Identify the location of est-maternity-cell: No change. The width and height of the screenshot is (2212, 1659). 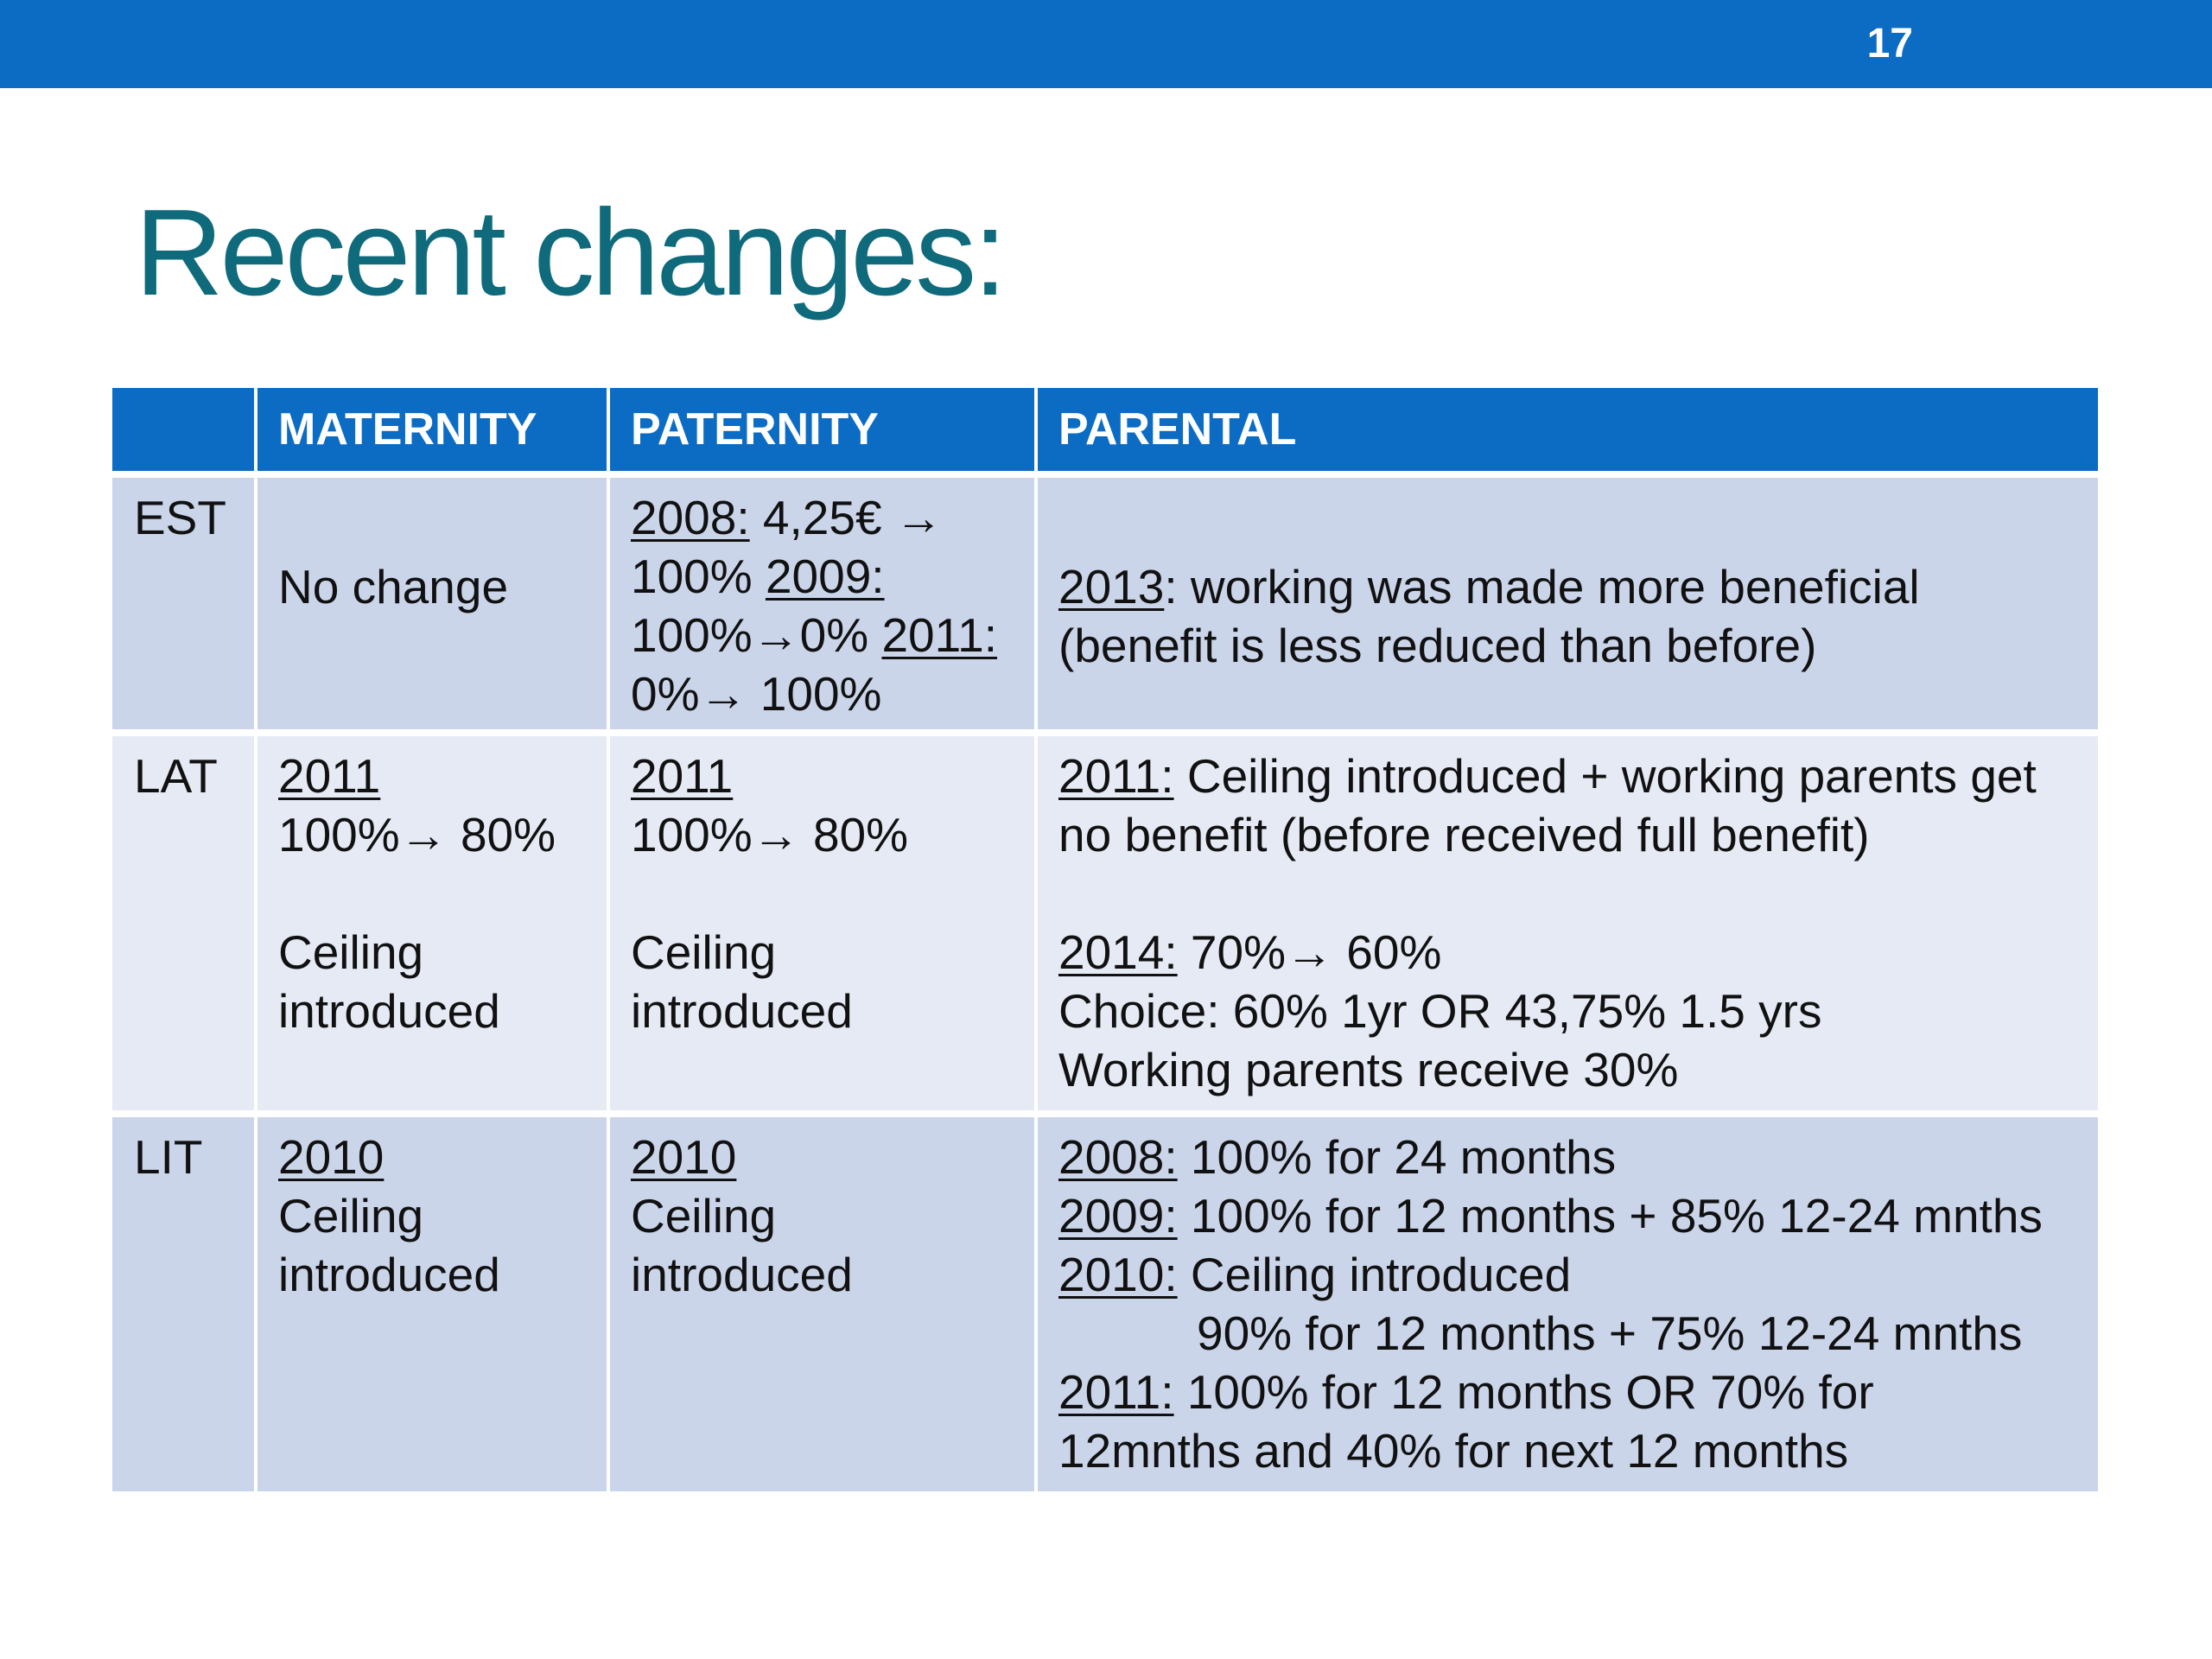
(432, 603).